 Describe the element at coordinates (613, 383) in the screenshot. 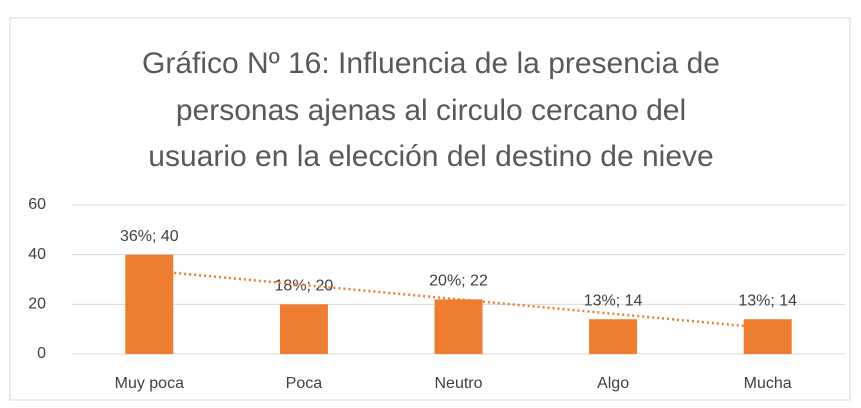

I see `x-tick-label: Algo` at that location.